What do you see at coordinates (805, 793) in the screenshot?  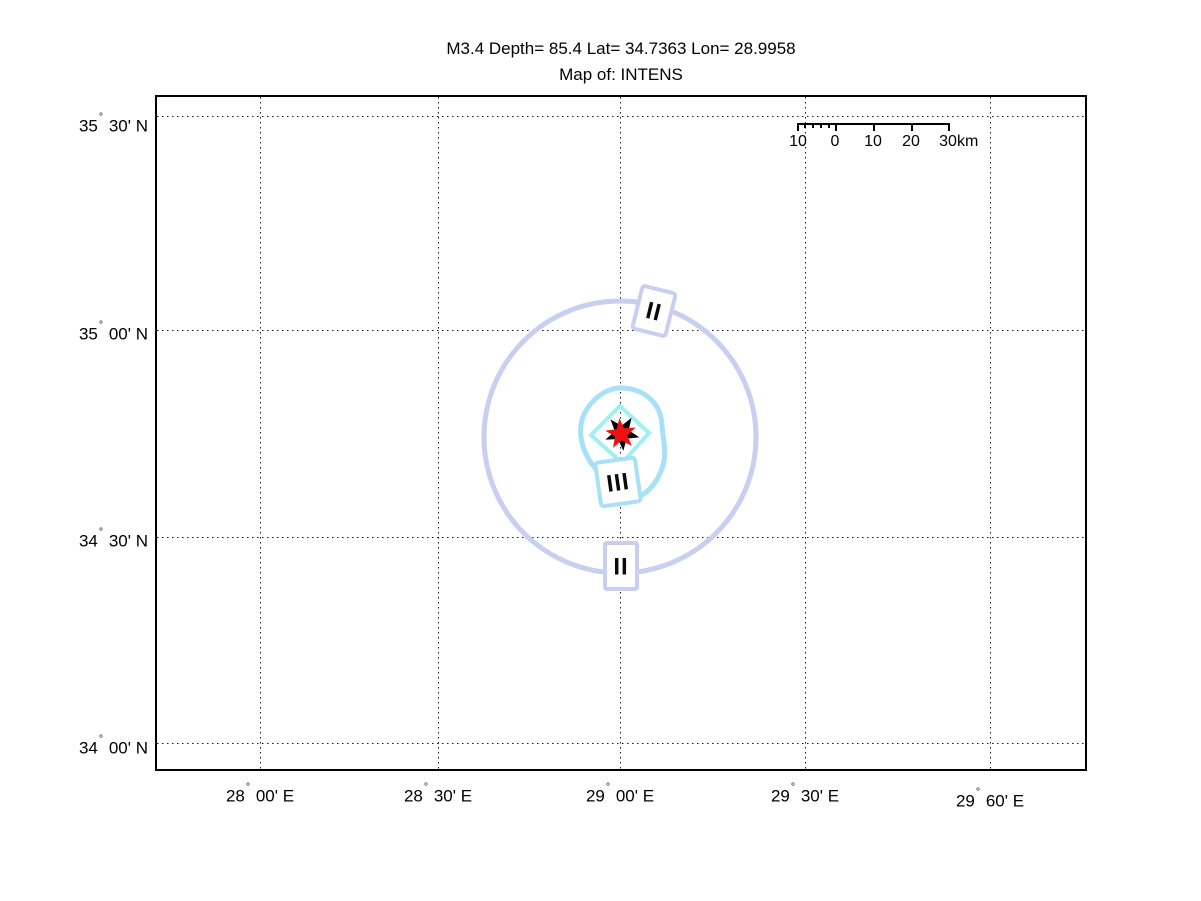 I see `x-tick-29-30-e: 29° 30' E` at bounding box center [805, 793].